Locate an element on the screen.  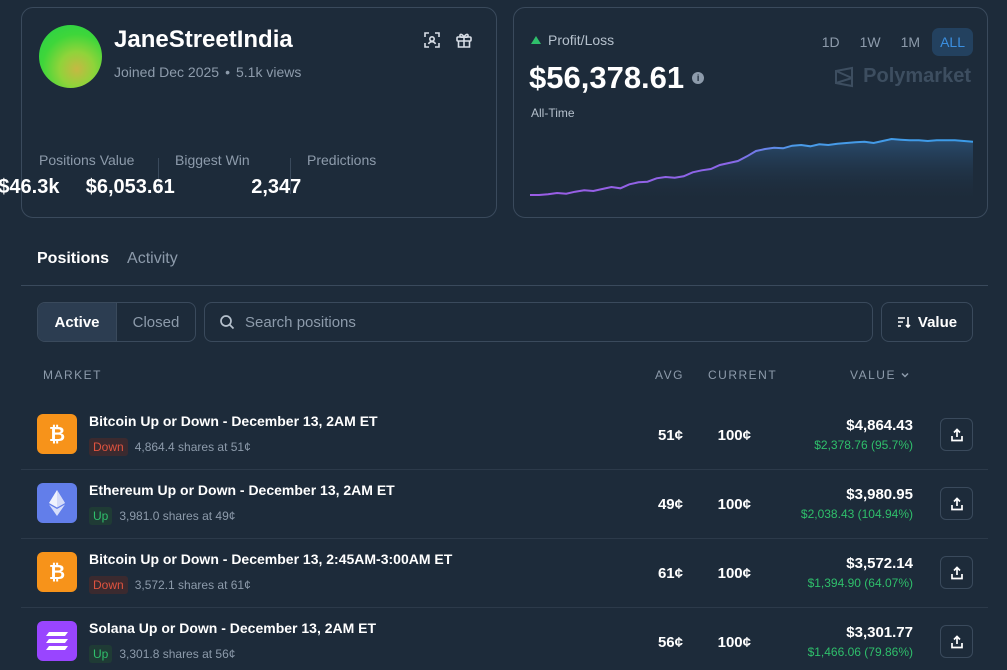
username: JaneStreetIndia is located at coordinates (203, 39).